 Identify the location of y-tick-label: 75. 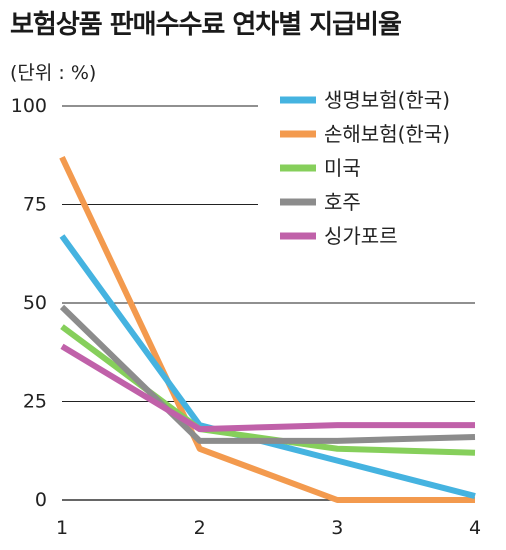
(35, 205).